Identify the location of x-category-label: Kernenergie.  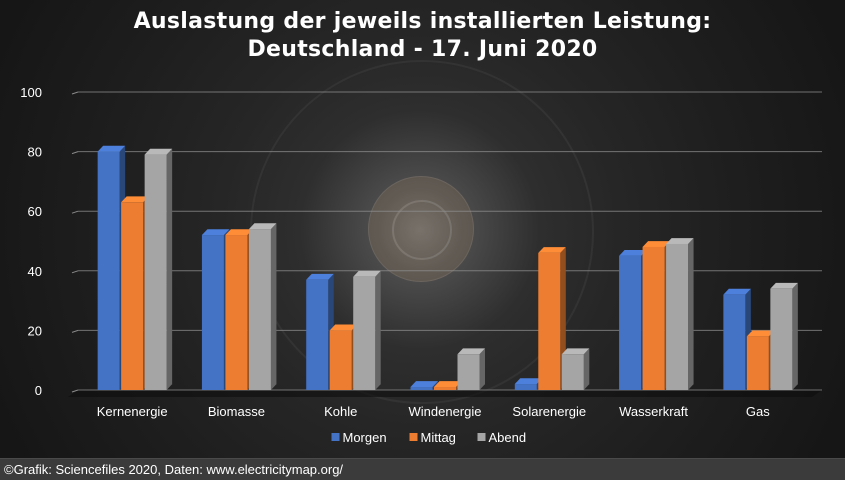
(132, 411).